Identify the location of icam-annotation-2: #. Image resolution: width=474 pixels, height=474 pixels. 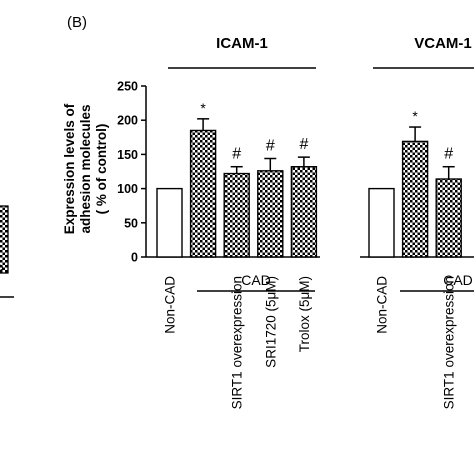
(236, 154).